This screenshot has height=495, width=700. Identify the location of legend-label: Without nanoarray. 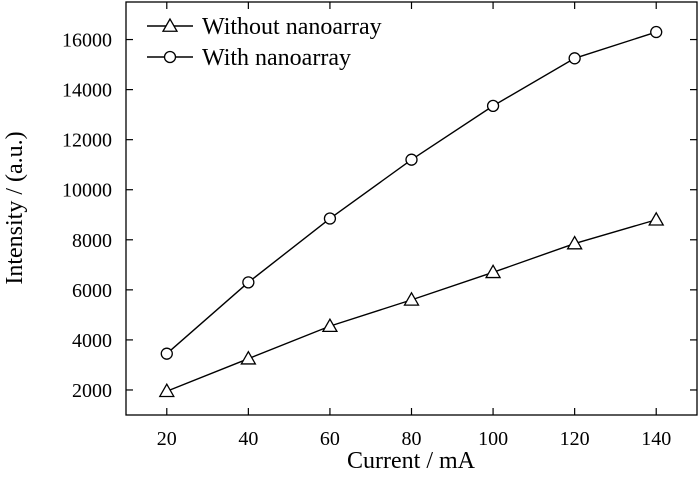
(292, 27).